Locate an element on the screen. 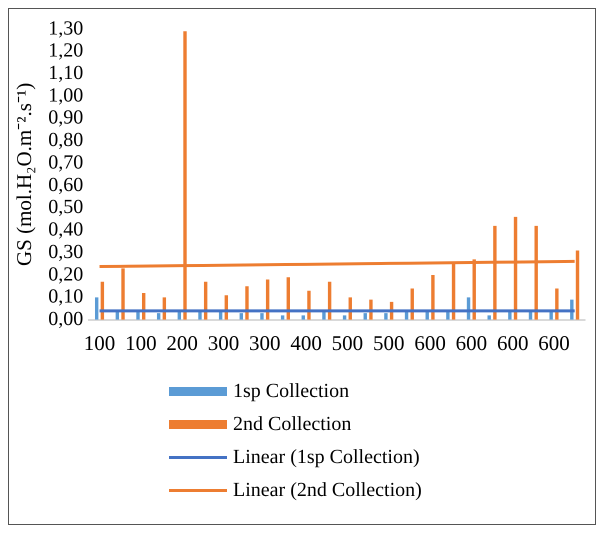 The height and width of the screenshot is (535, 606). y-tick-label: 0,30 is located at coordinates (66, 251).